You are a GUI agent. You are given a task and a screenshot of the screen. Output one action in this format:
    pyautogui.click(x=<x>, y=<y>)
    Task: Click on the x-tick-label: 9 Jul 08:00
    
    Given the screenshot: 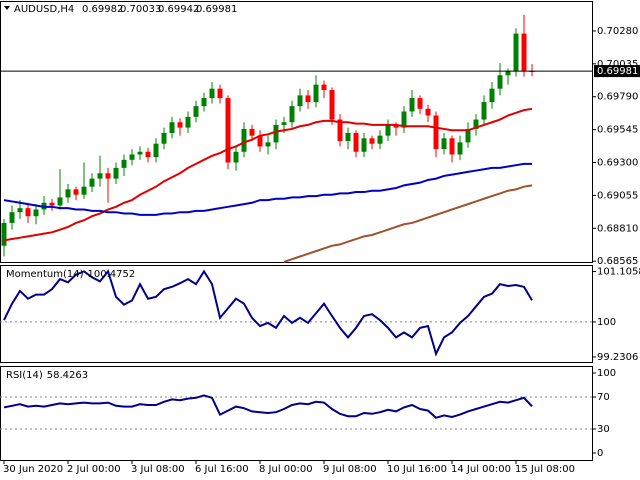 What is the action you would take?
    pyautogui.click(x=350, y=469)
    